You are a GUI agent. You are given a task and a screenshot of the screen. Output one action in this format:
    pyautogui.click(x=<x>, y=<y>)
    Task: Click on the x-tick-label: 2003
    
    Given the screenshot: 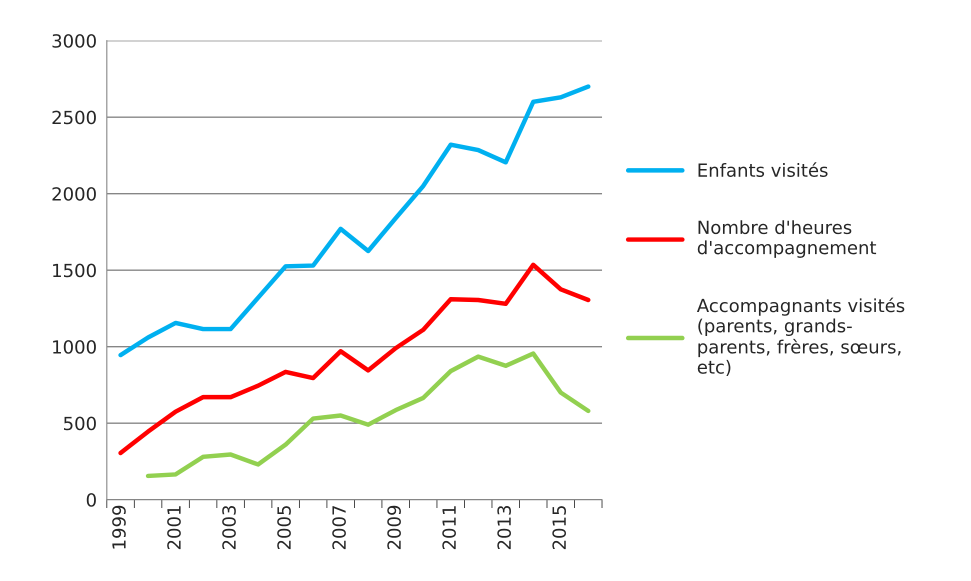 What is the action you would take?
    pyautogui.click(x=229, y=528)
    